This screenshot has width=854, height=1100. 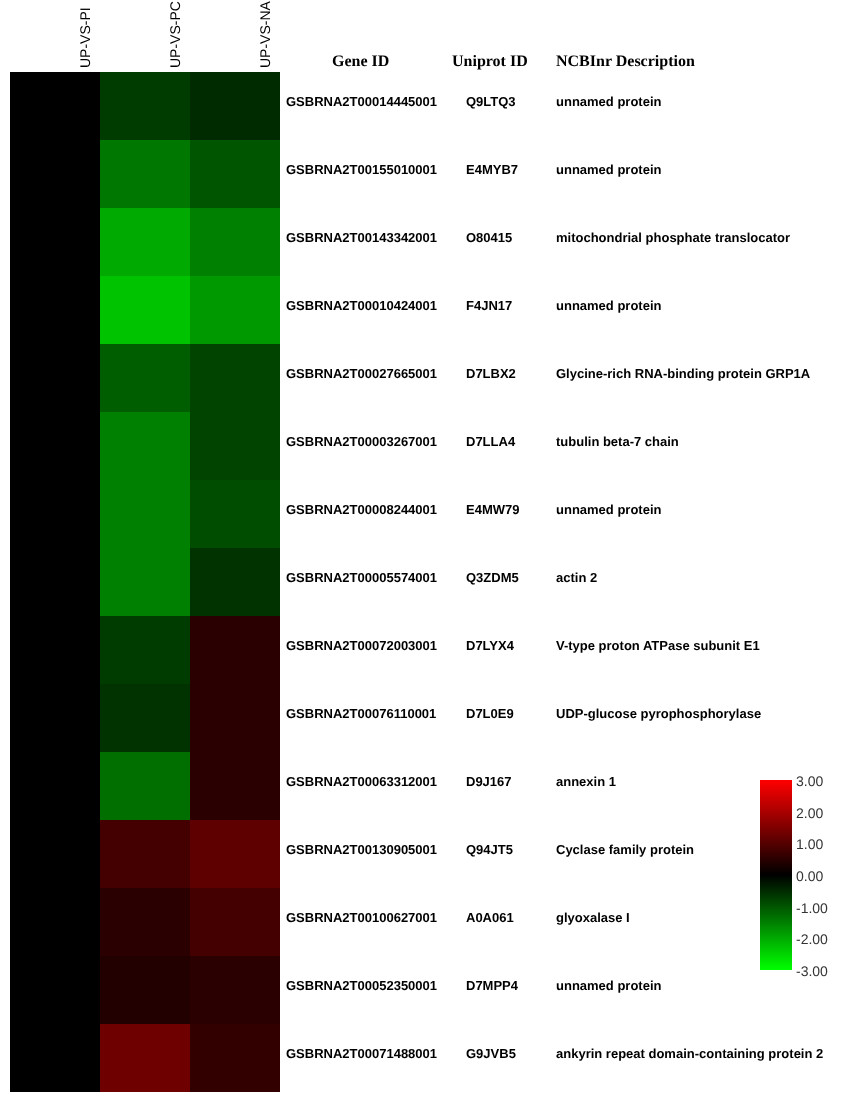 I want to click on text: Uniprot ID, so click(x=490, y=61).